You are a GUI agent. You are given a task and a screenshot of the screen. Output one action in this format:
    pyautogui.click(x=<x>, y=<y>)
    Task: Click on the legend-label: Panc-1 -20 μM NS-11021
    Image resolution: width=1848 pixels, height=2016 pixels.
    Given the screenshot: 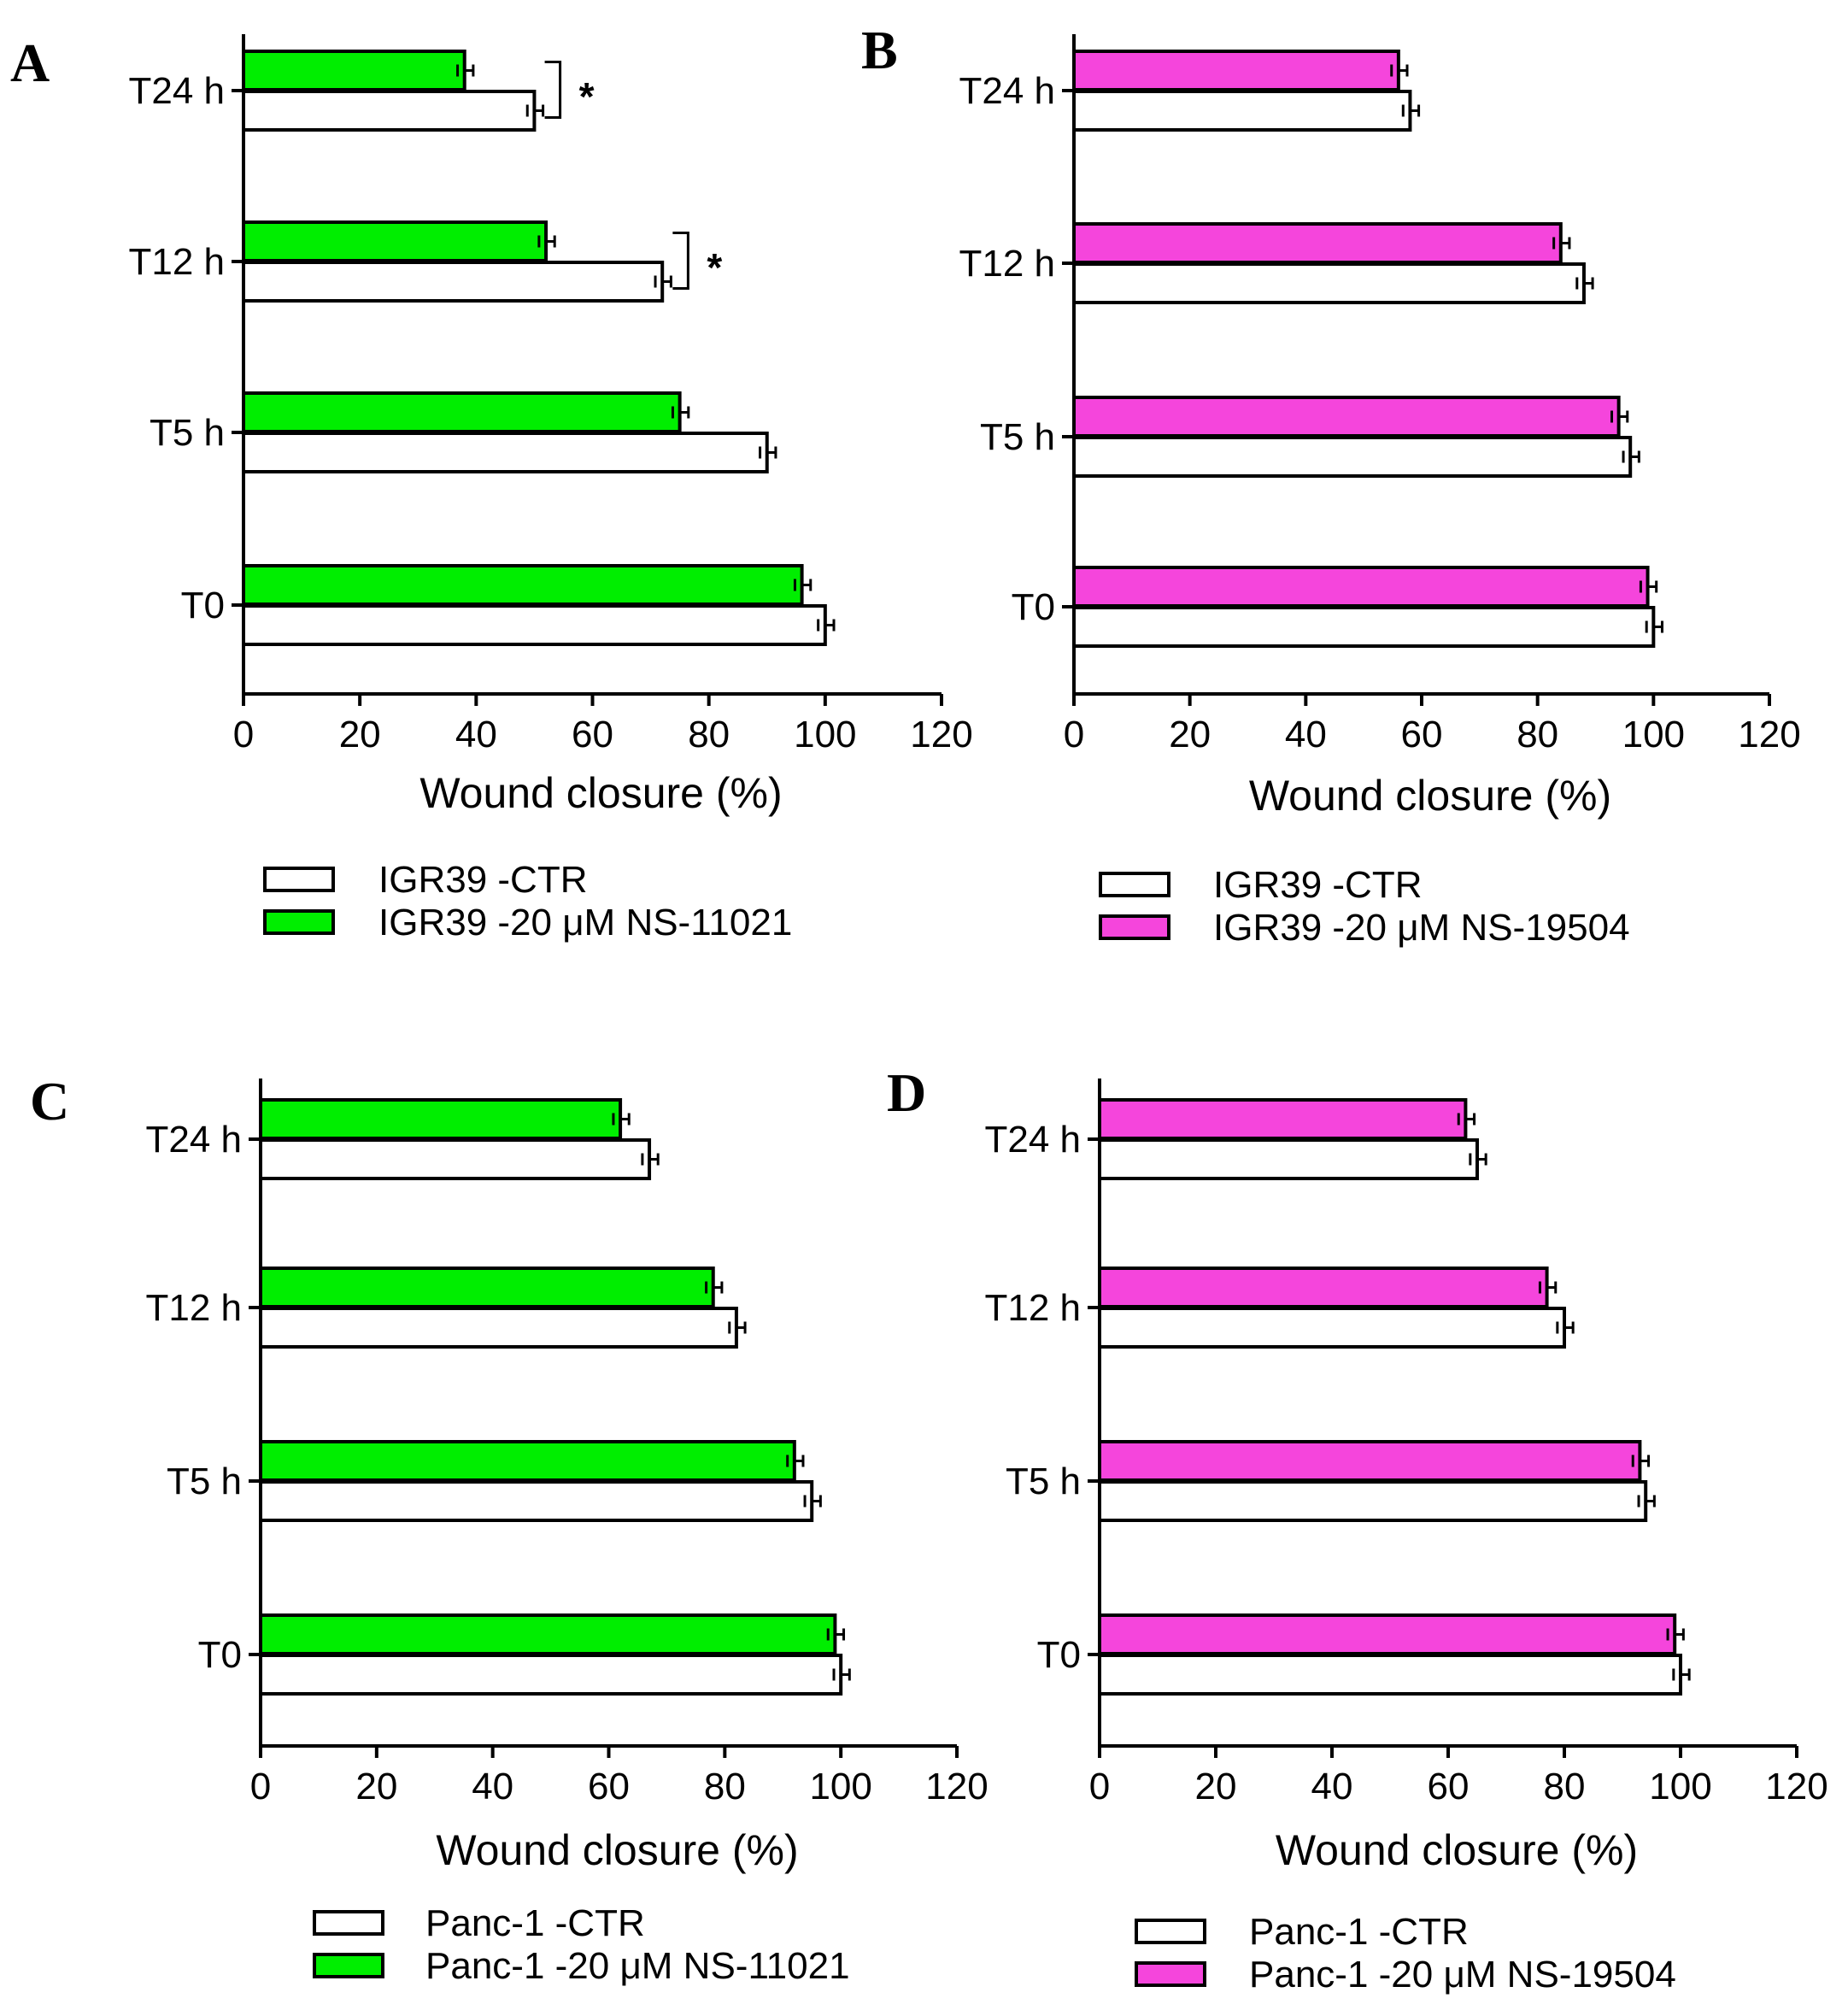 What is the action you would take?
    pyautogui.click(x=637, y=1966)
    